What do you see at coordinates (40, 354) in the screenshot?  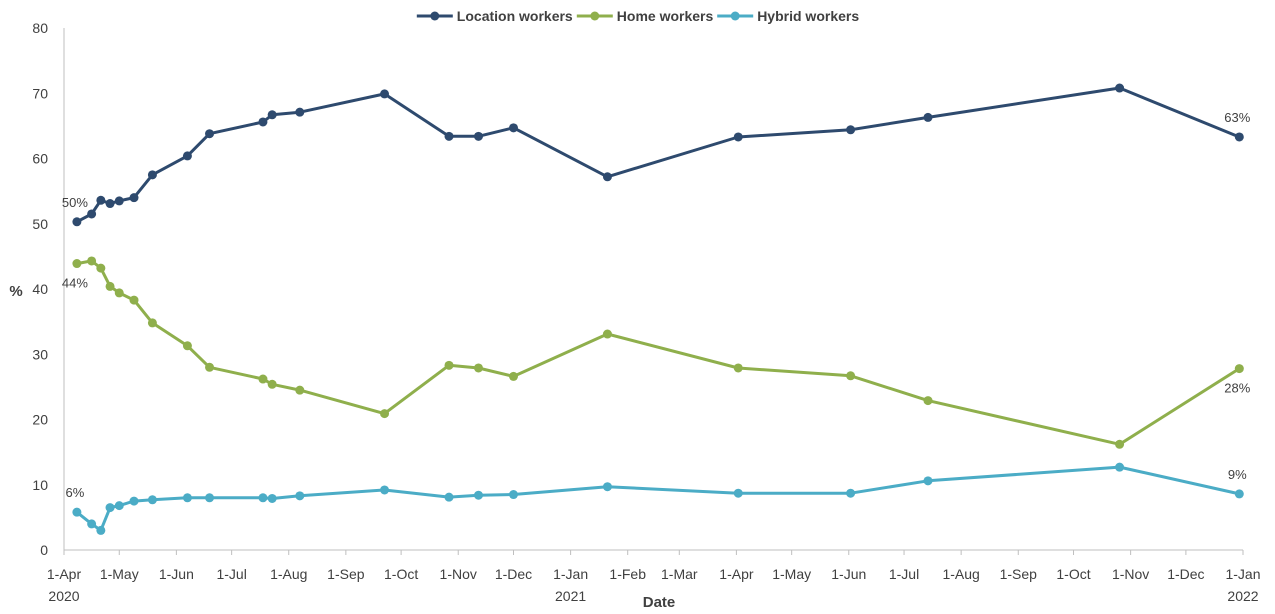 I see `y-tick-label: 30` at bounding box center [40, 354].